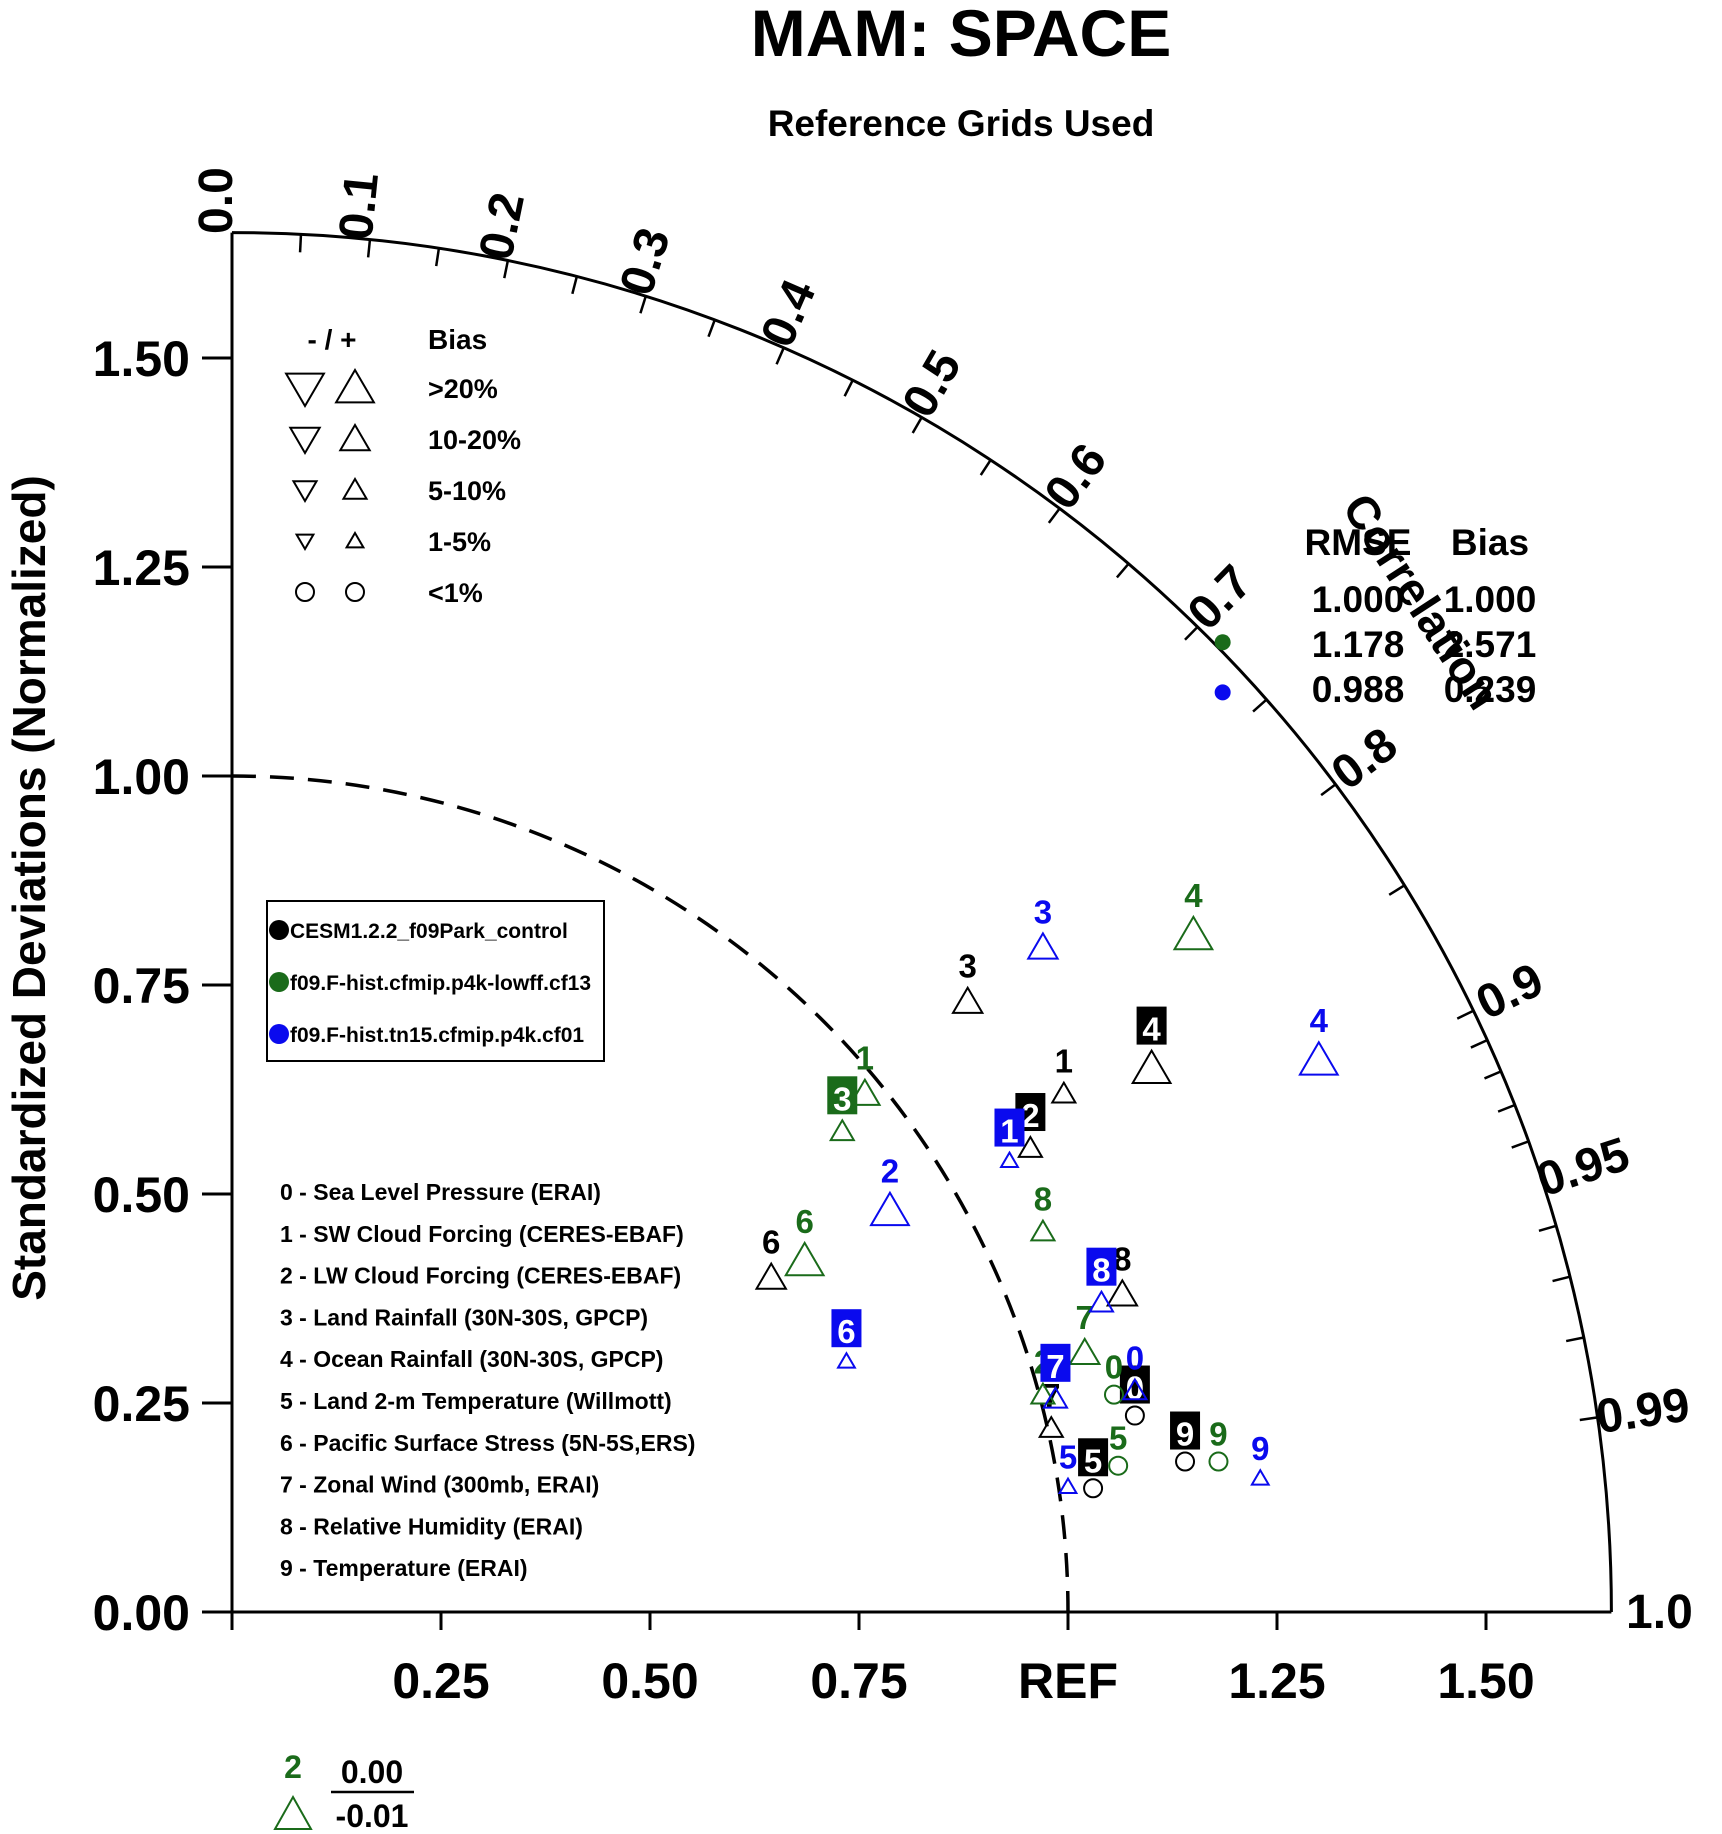 This screenshot has width=1722, height=1834. Describe the element at coordinates (1043, 1211) in the screenshot. I see `data-point: 8` at that location.